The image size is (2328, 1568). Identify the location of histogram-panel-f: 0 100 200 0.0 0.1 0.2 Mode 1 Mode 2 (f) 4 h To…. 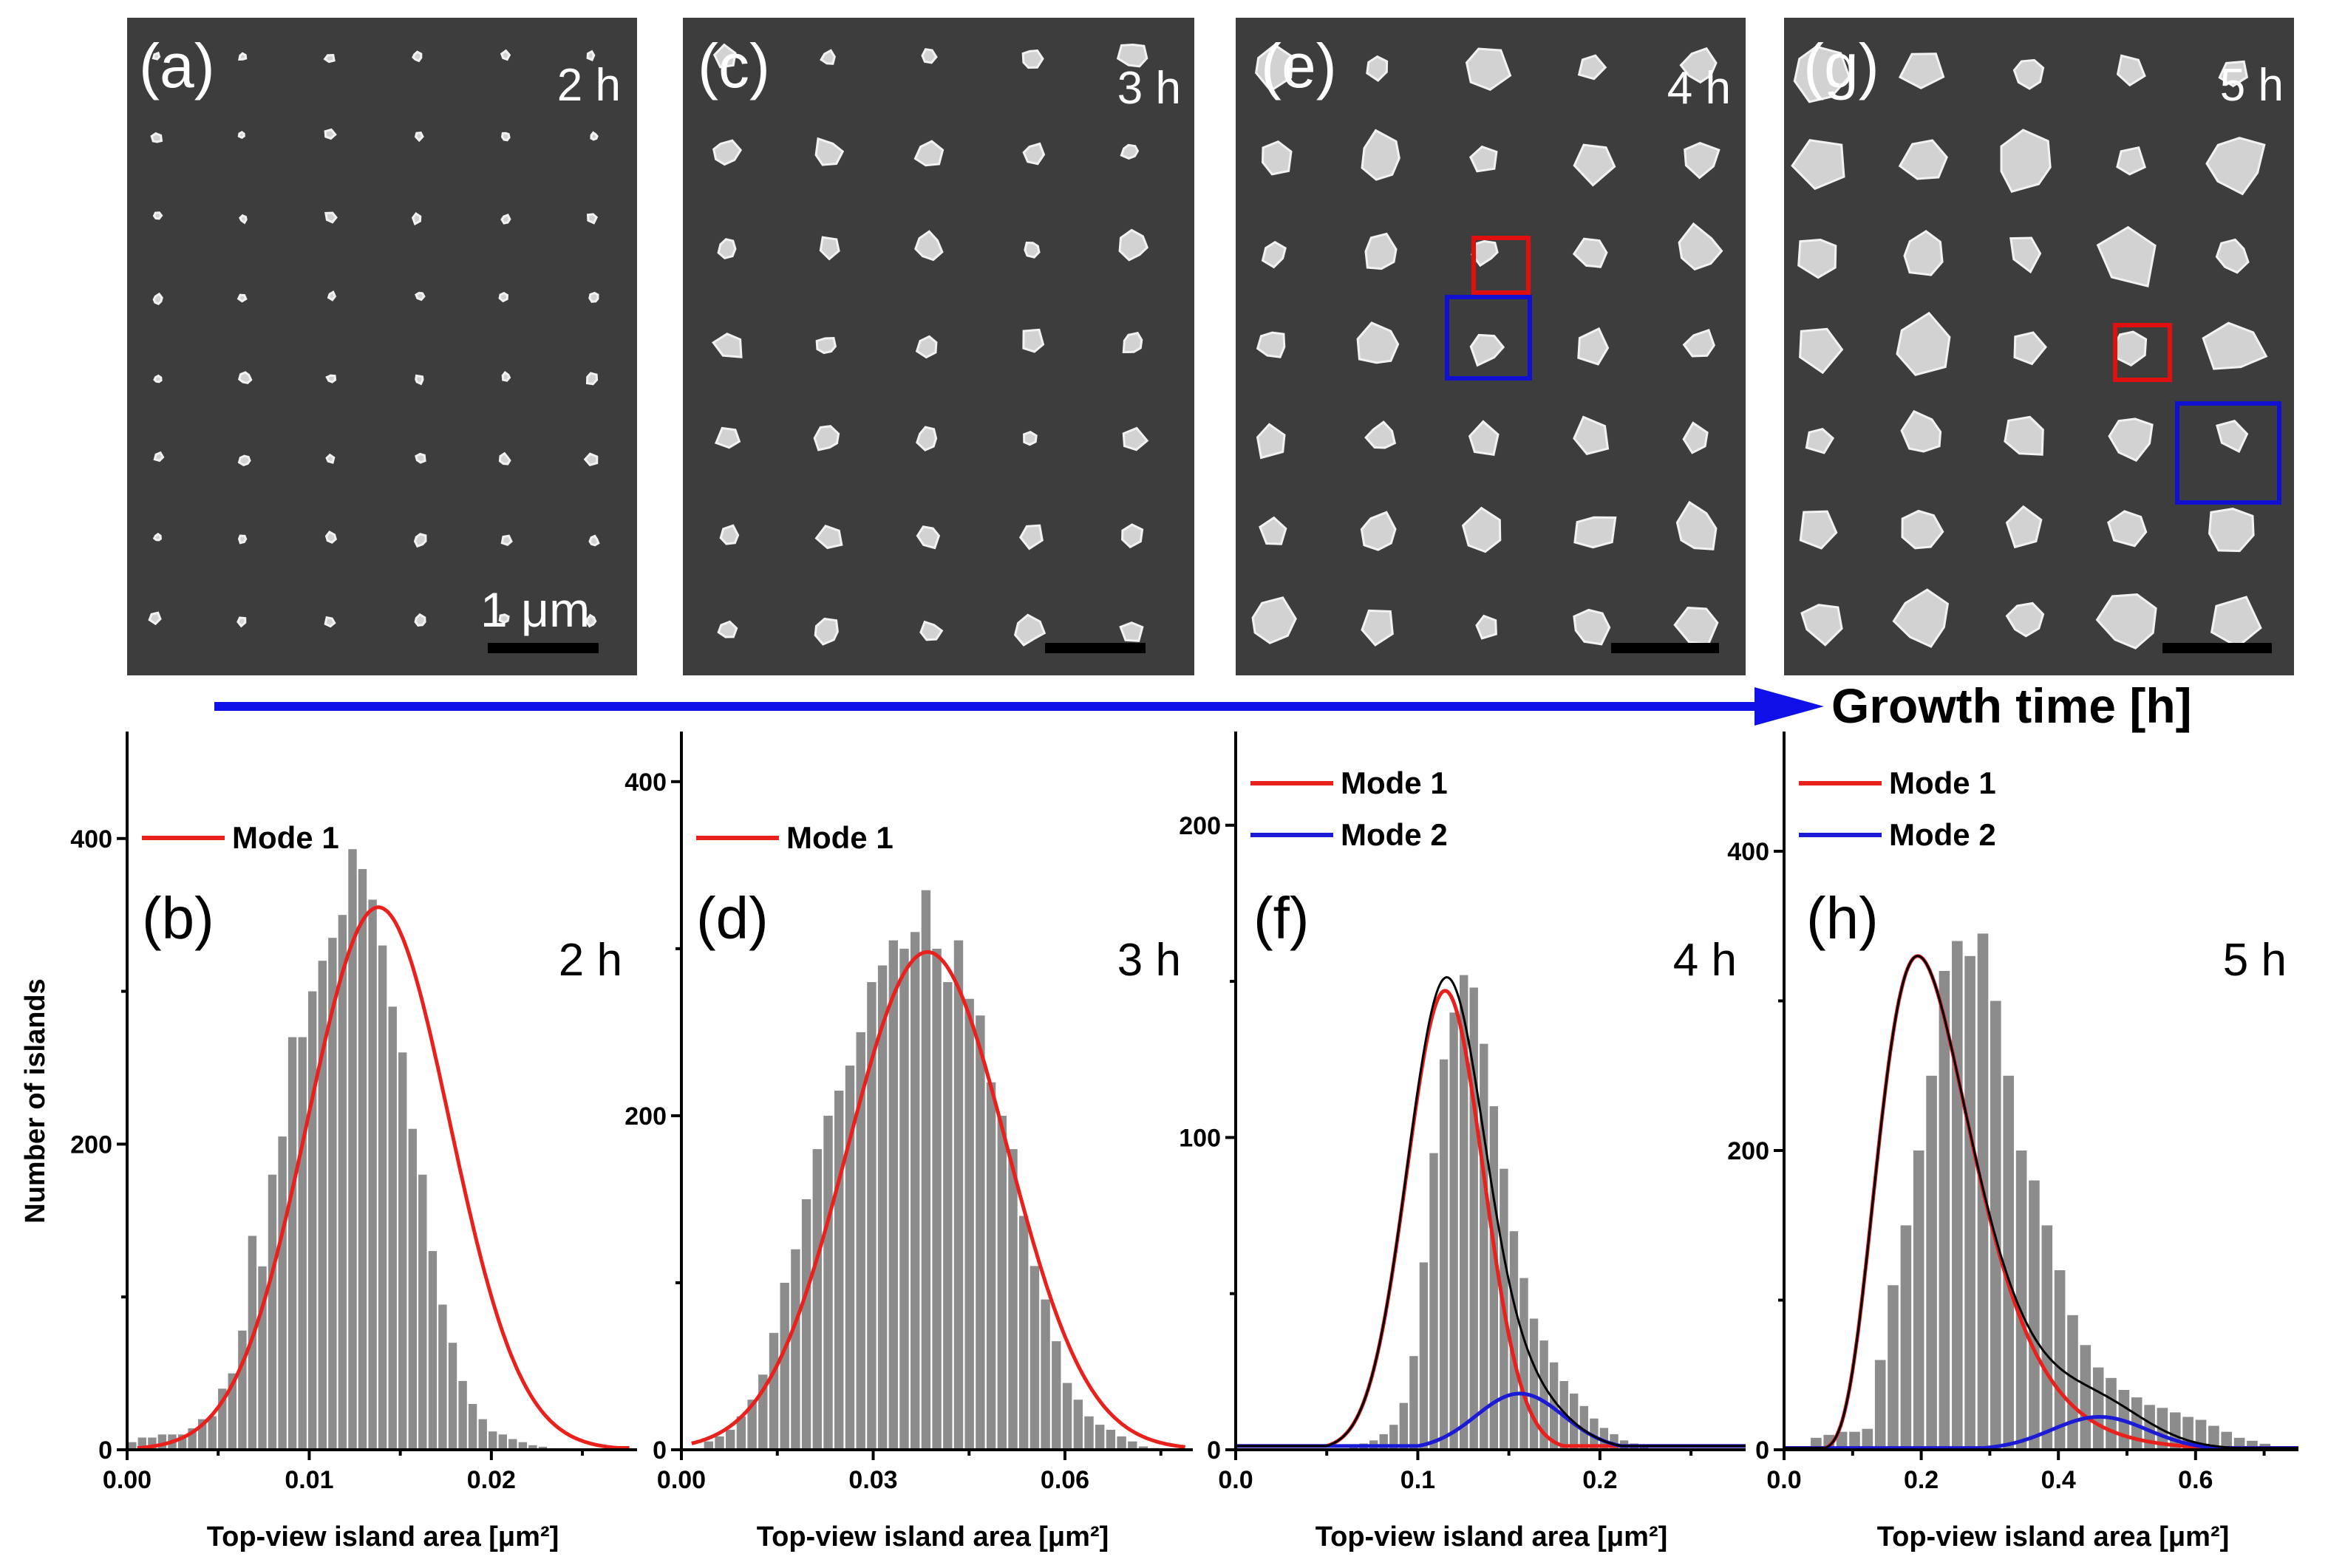
(1463, 1142).